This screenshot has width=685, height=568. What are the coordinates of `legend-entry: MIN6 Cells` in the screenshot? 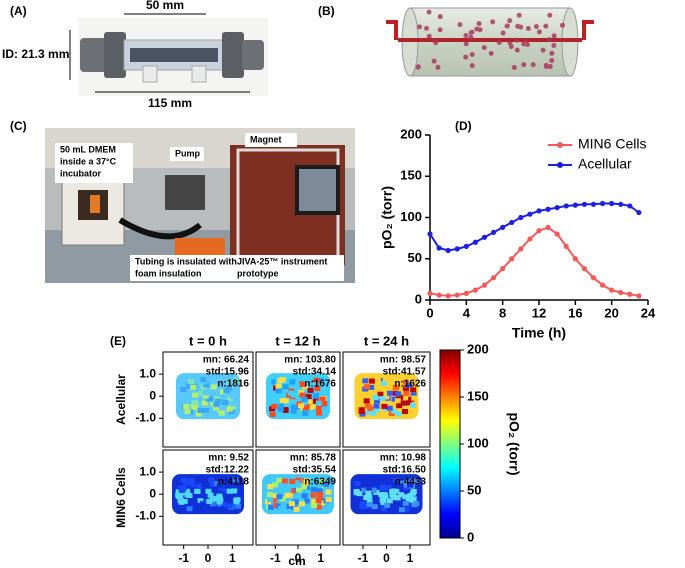 It's located at (612, 144).